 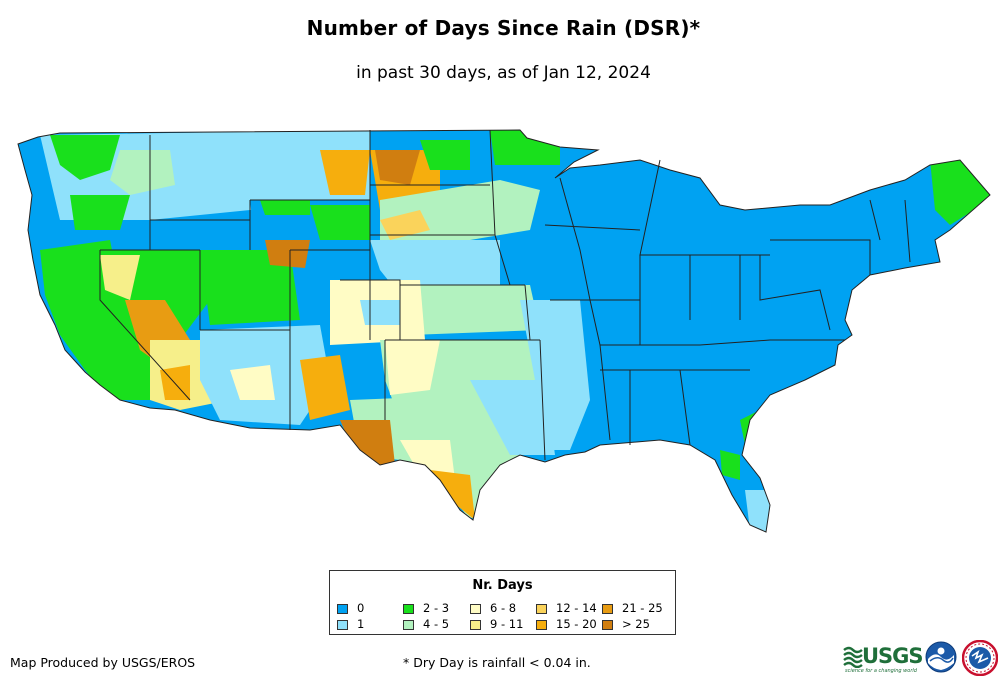 What do you see at coordinates (340, 222) in the screenshot?
I see `dsr-2-3-wyoming-east` at bounding box center [340, 222].